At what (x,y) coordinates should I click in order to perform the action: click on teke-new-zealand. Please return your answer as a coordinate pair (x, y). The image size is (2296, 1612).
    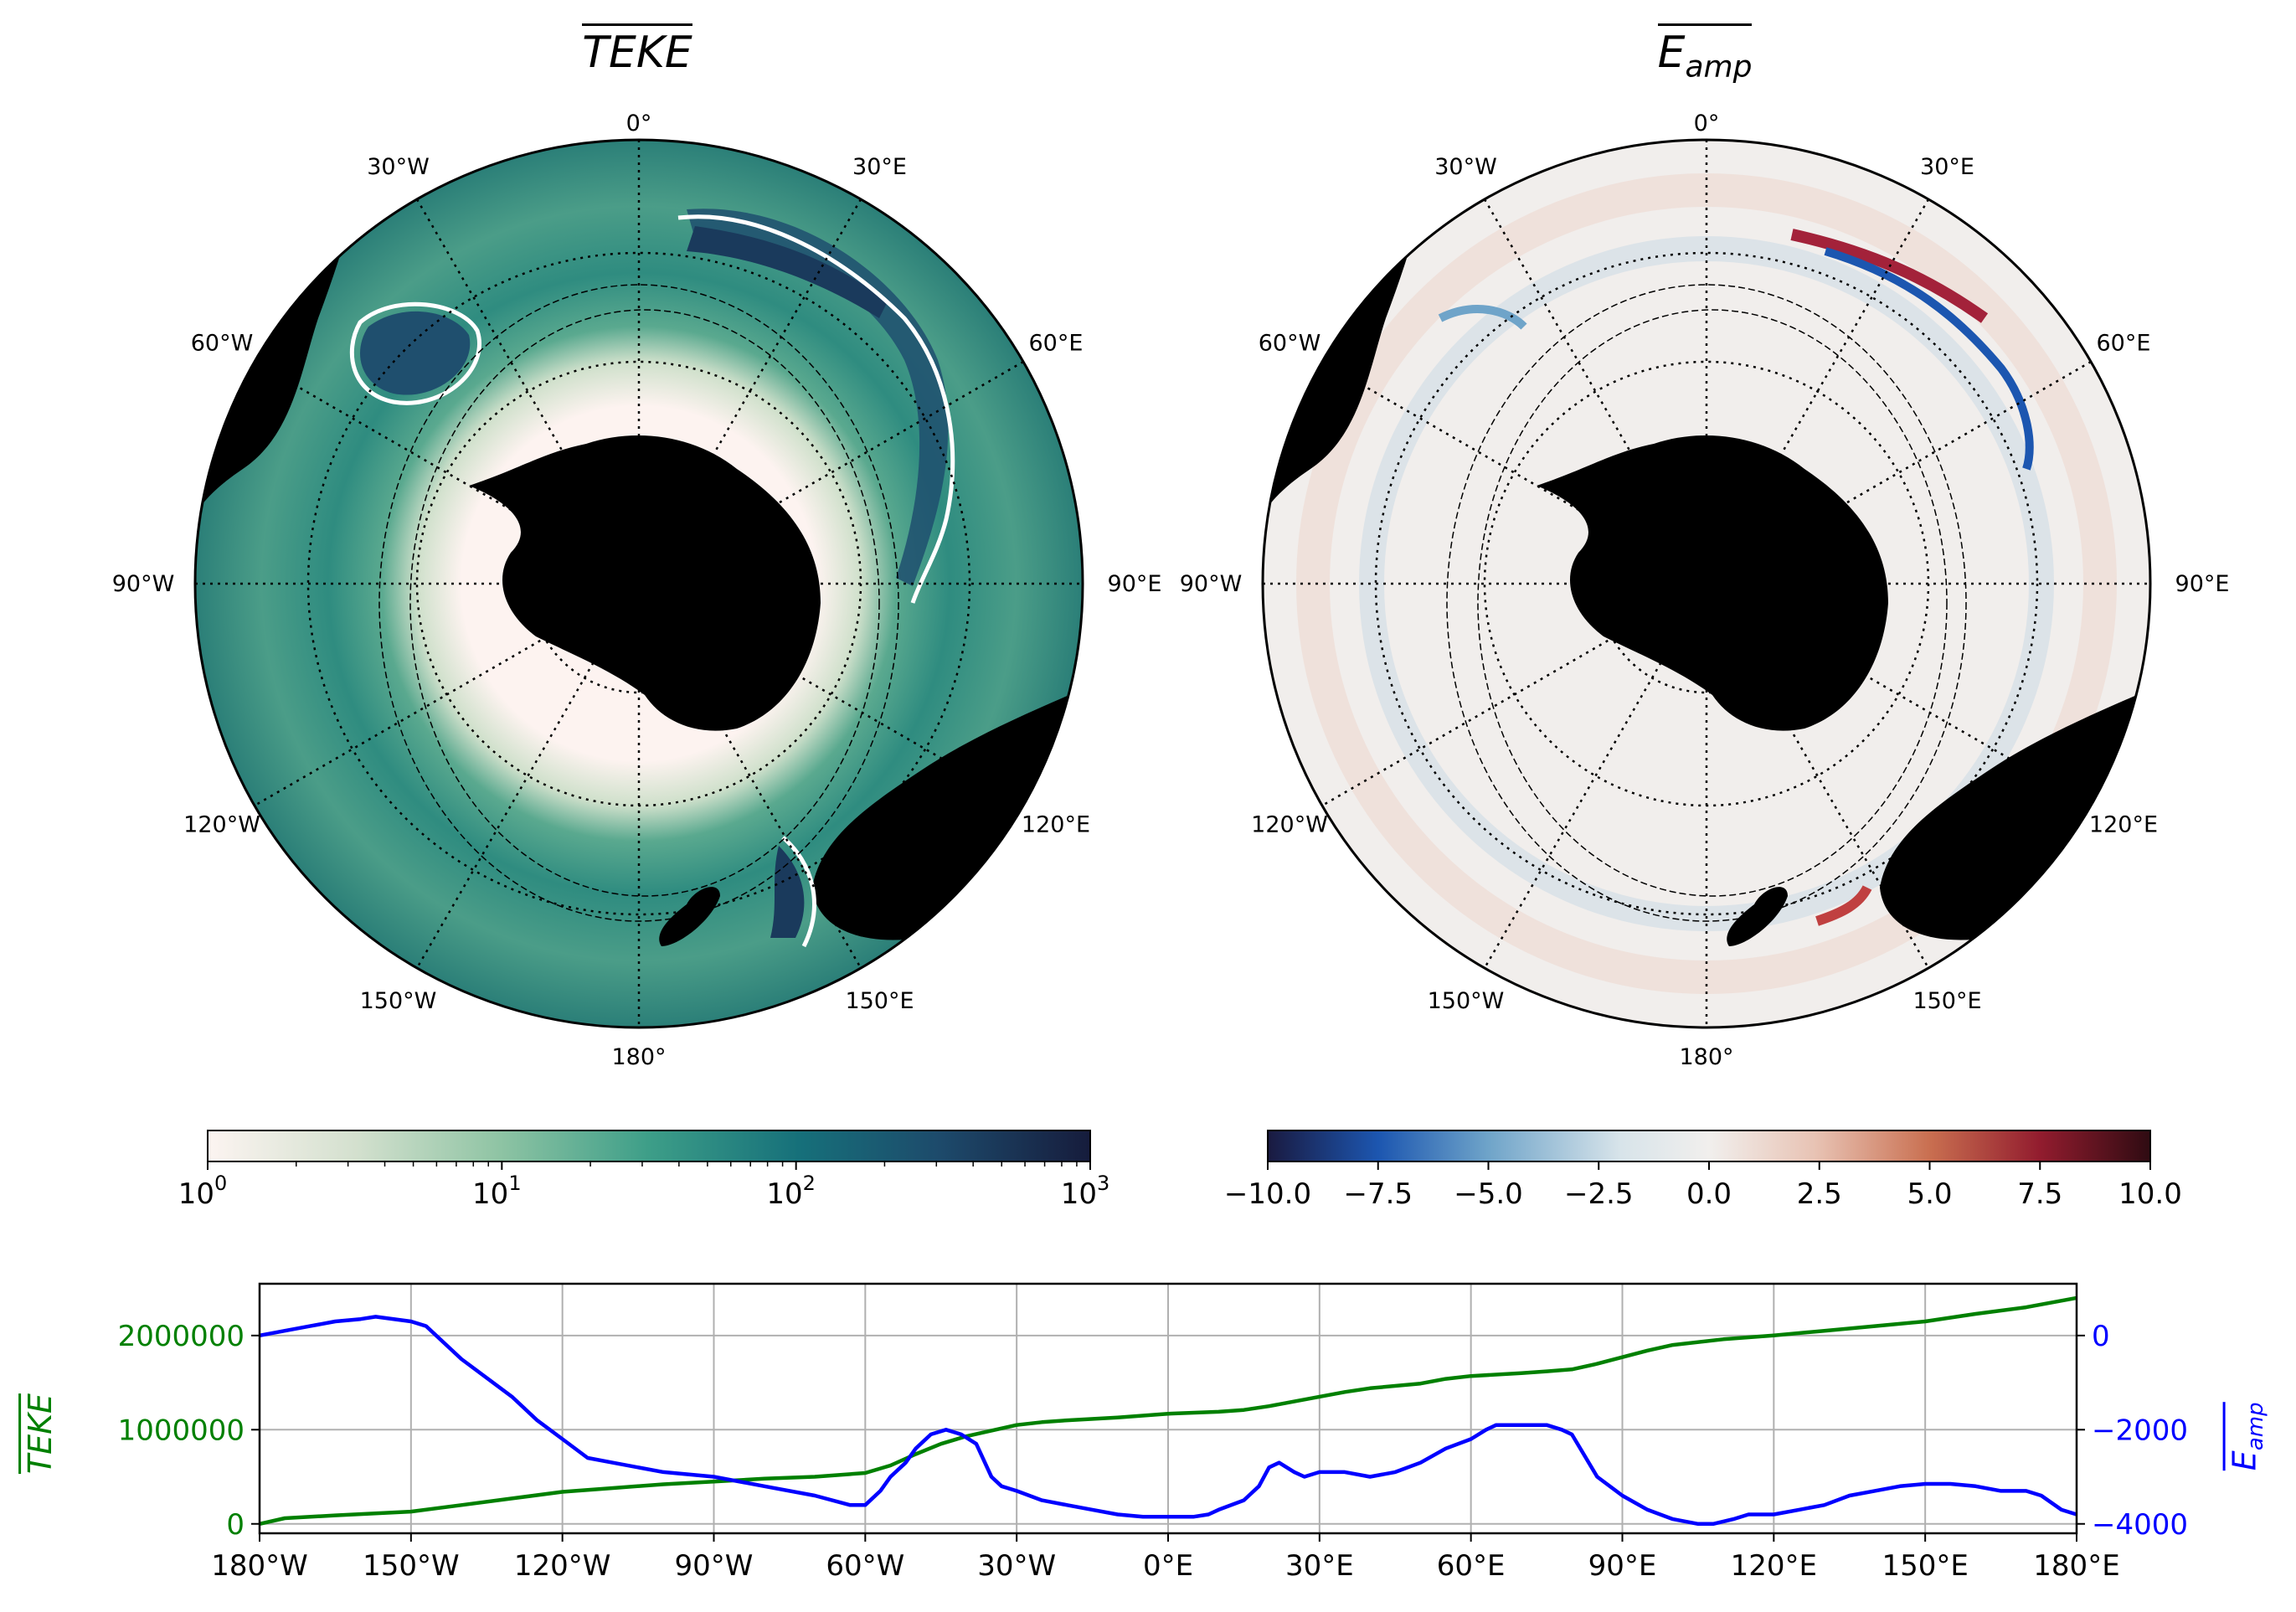
    Looking at the image, I should click on (690, 917).